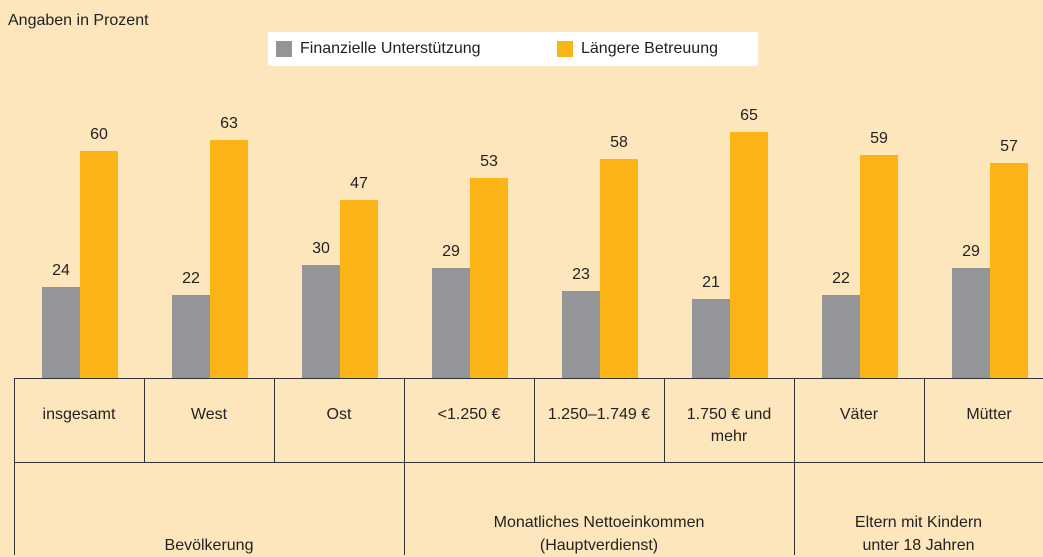 The height and width of the screenshot is (557, 1043). Describe the element at coordinates (79, 414) in the screenshot. I see `category-label: insgesamt` at that location.